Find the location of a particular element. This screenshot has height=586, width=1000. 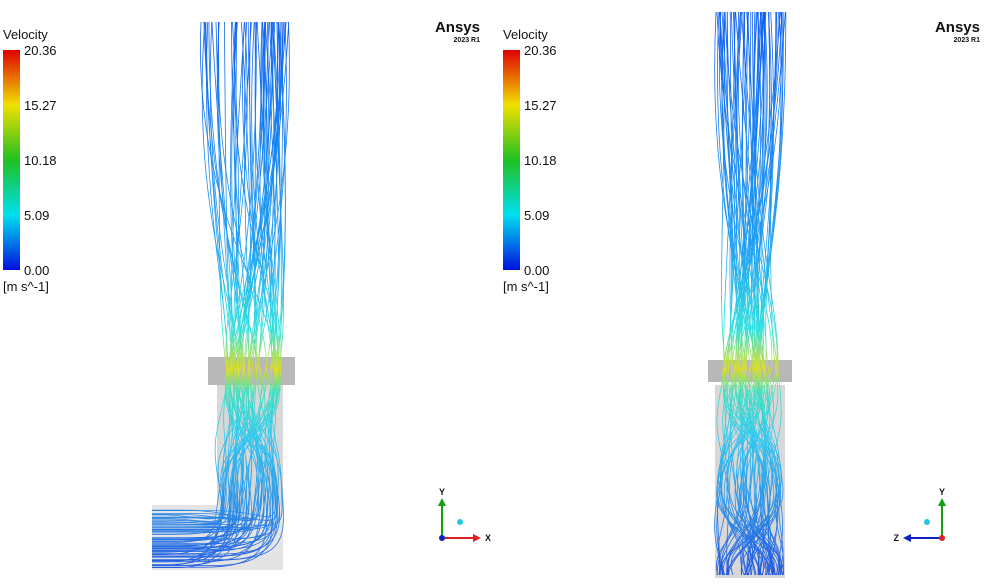

axis-label: X is located at coordinates (488, 538).